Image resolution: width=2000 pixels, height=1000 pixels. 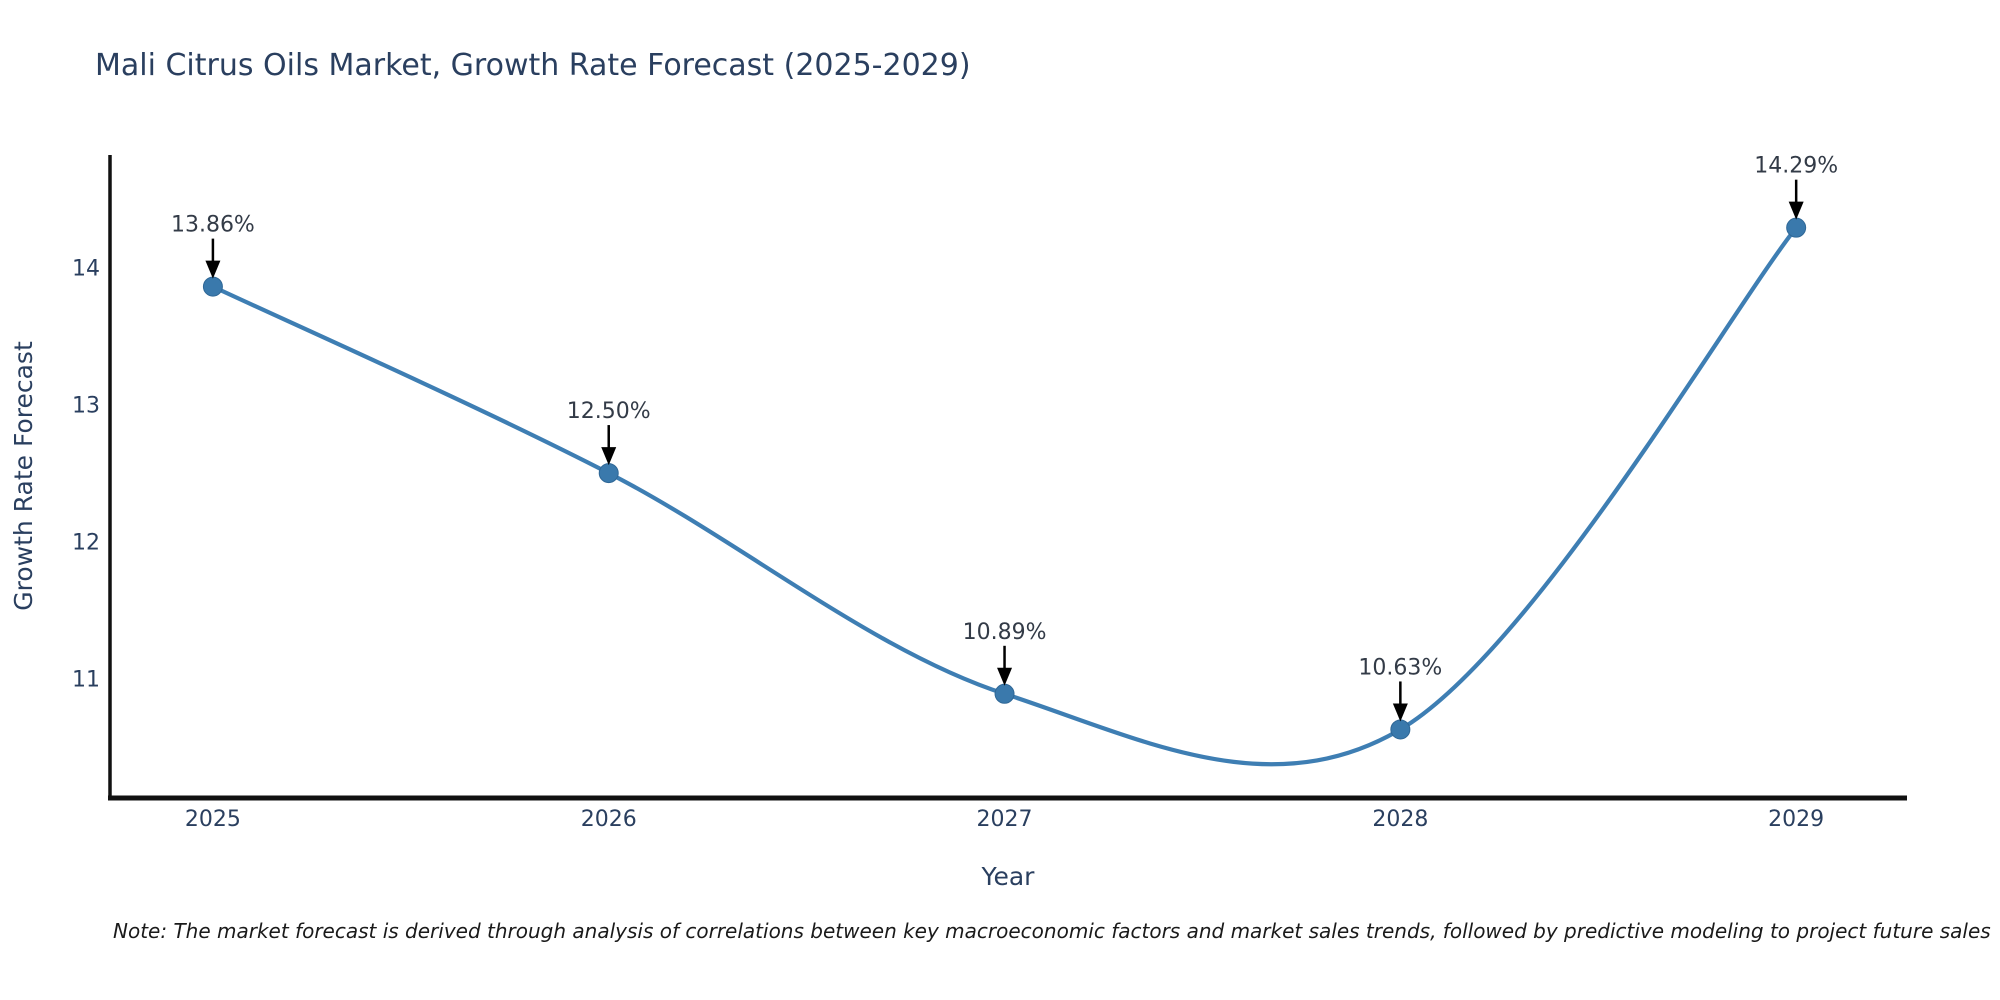 I want to click on x-tick-label: 2028, so click(x=1400, y=819).